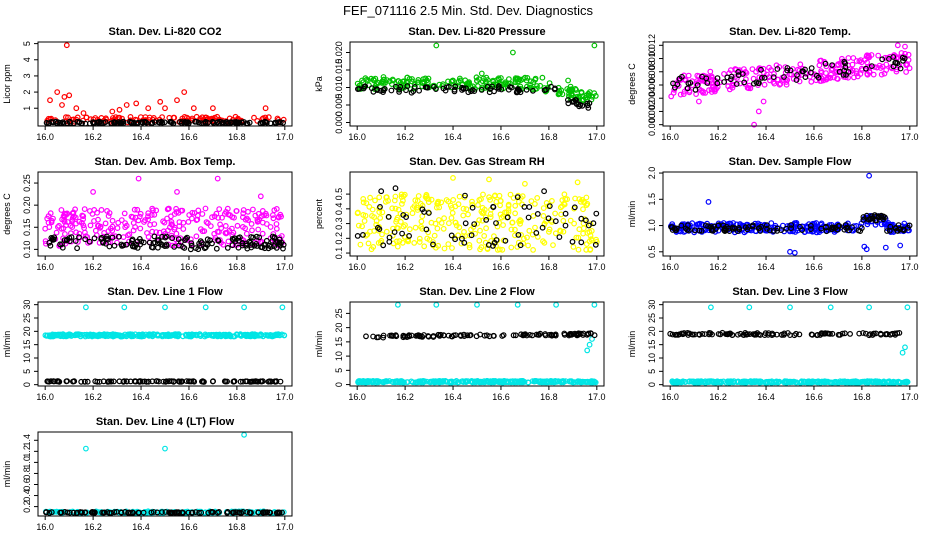 The image size is (936, 545). What do you see at coordinates (790, 292) in the screenshot?
I see `chart-title: Stan. Dev. Line 3 Flow` at bounding box center [790, 292].